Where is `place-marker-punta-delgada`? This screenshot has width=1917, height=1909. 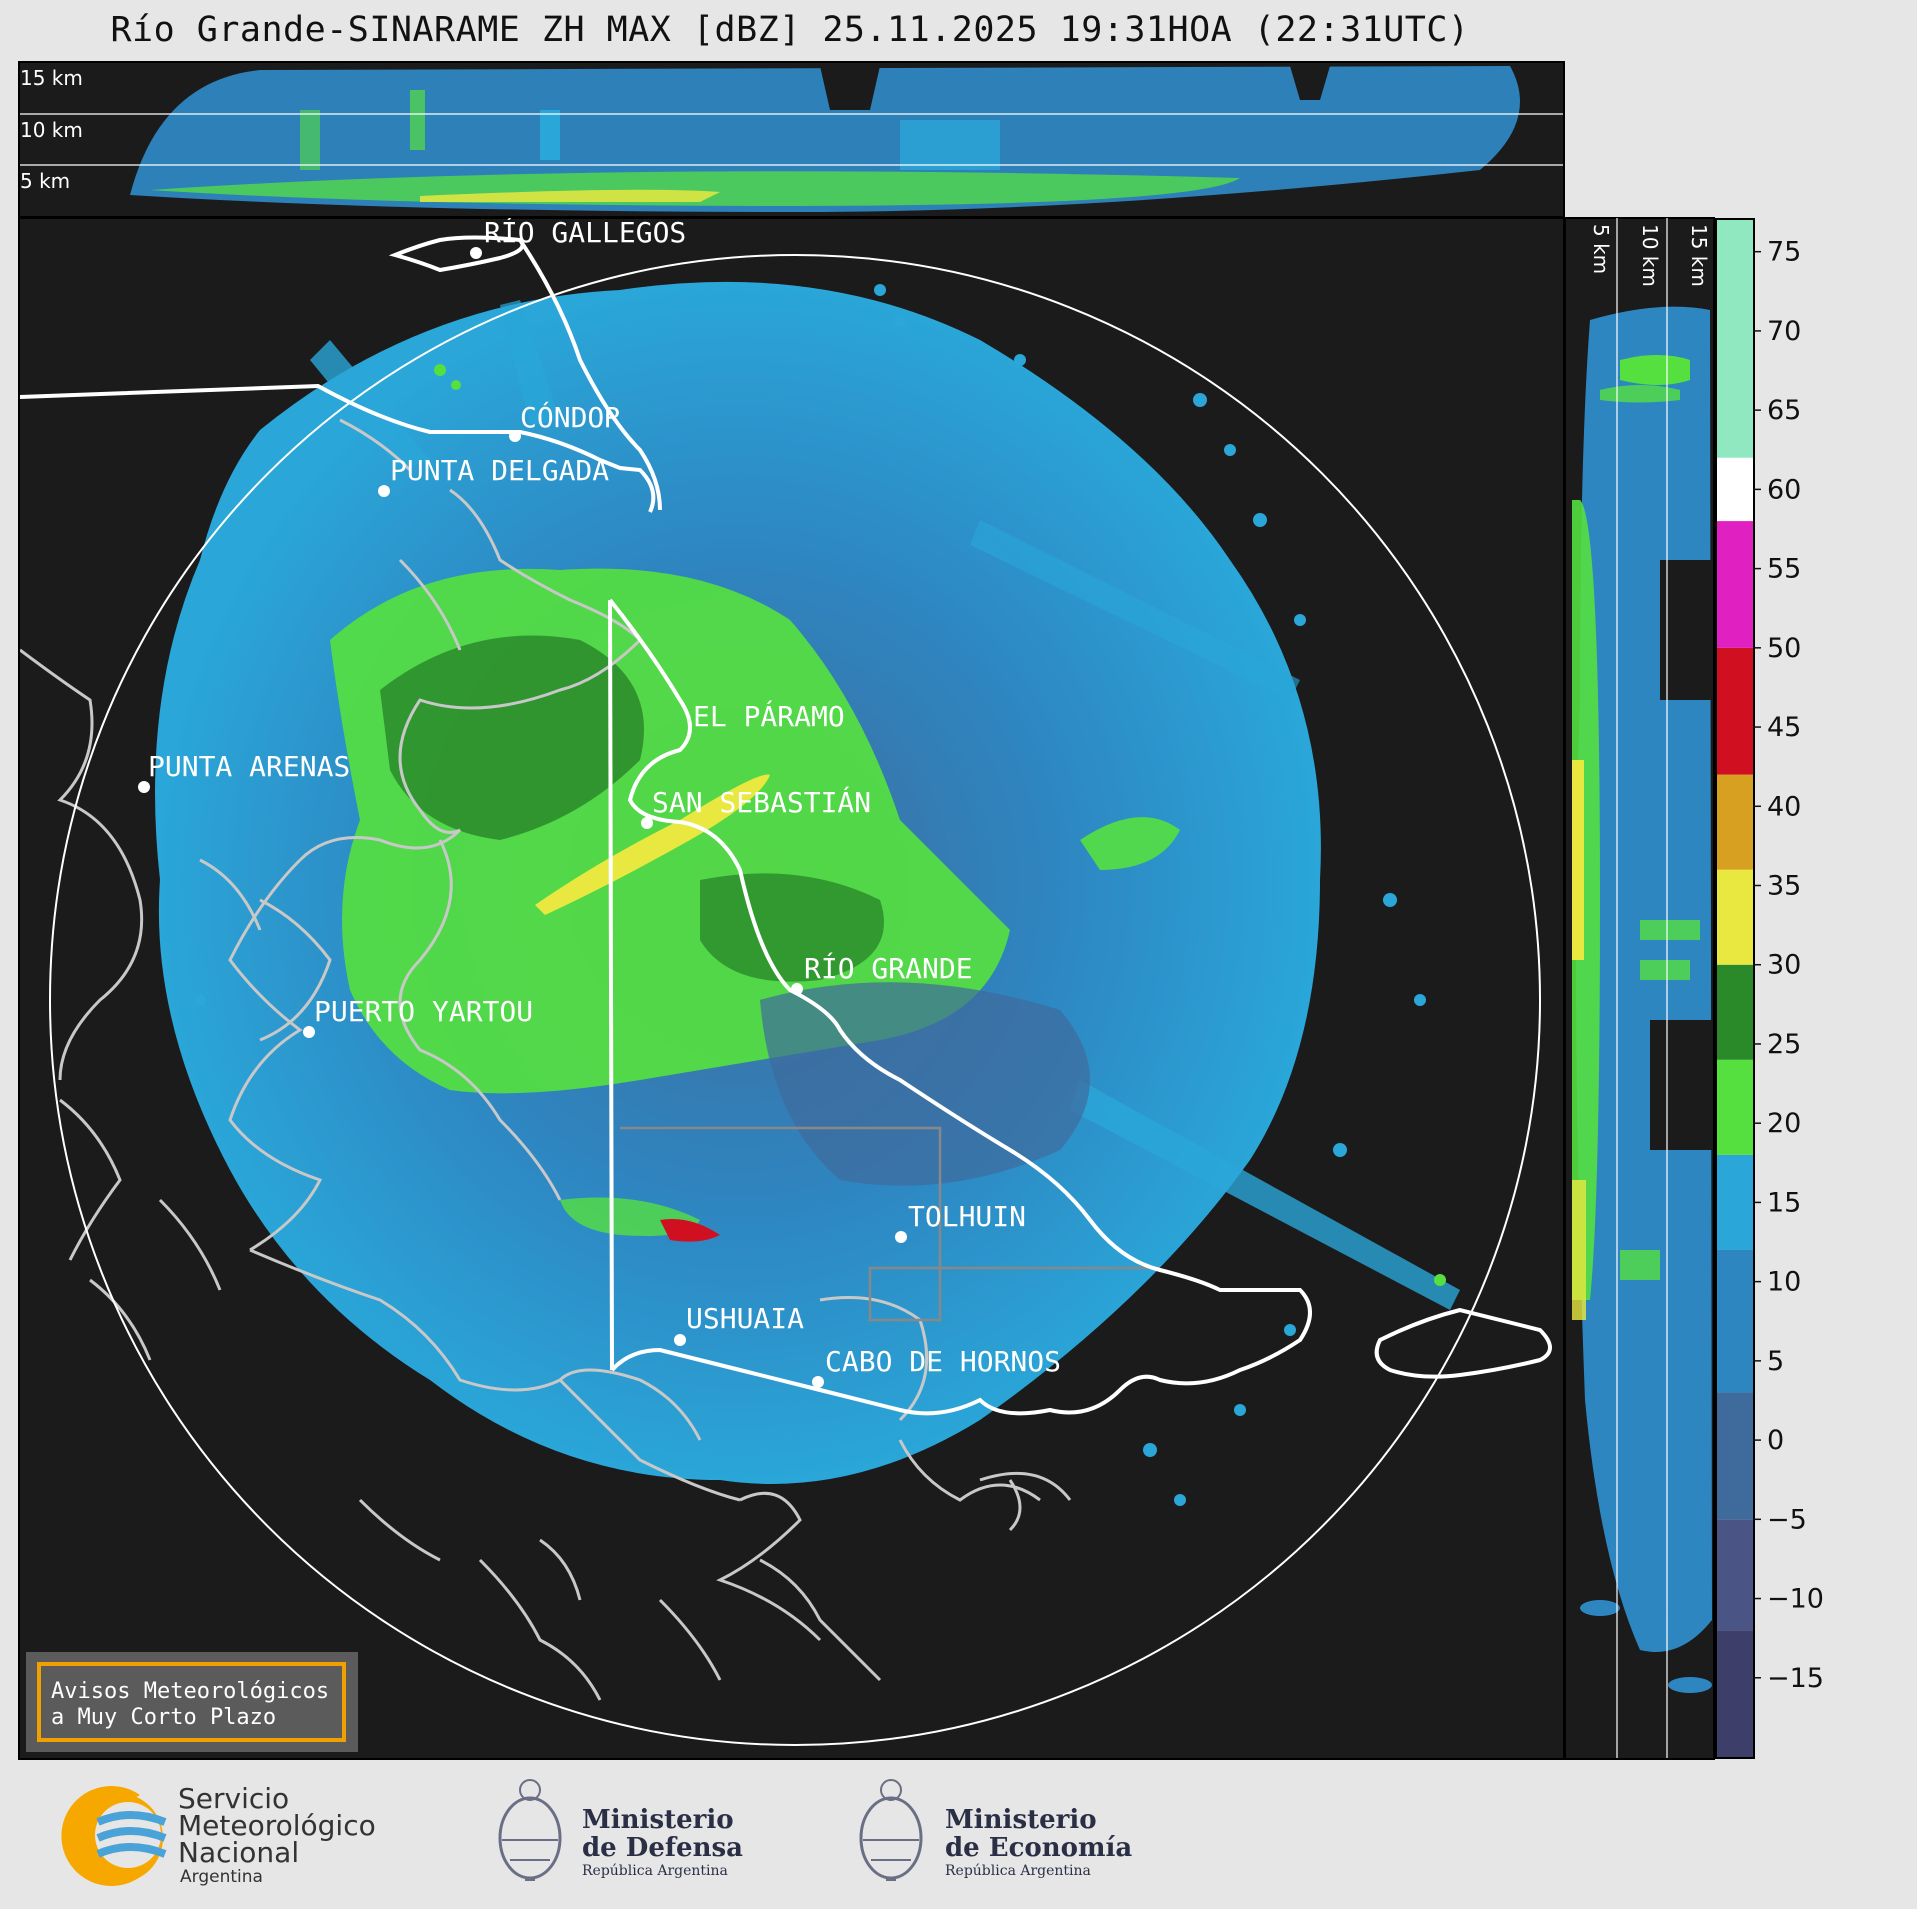 place-marker-punta-delgada is located at coordinates (384, 491).